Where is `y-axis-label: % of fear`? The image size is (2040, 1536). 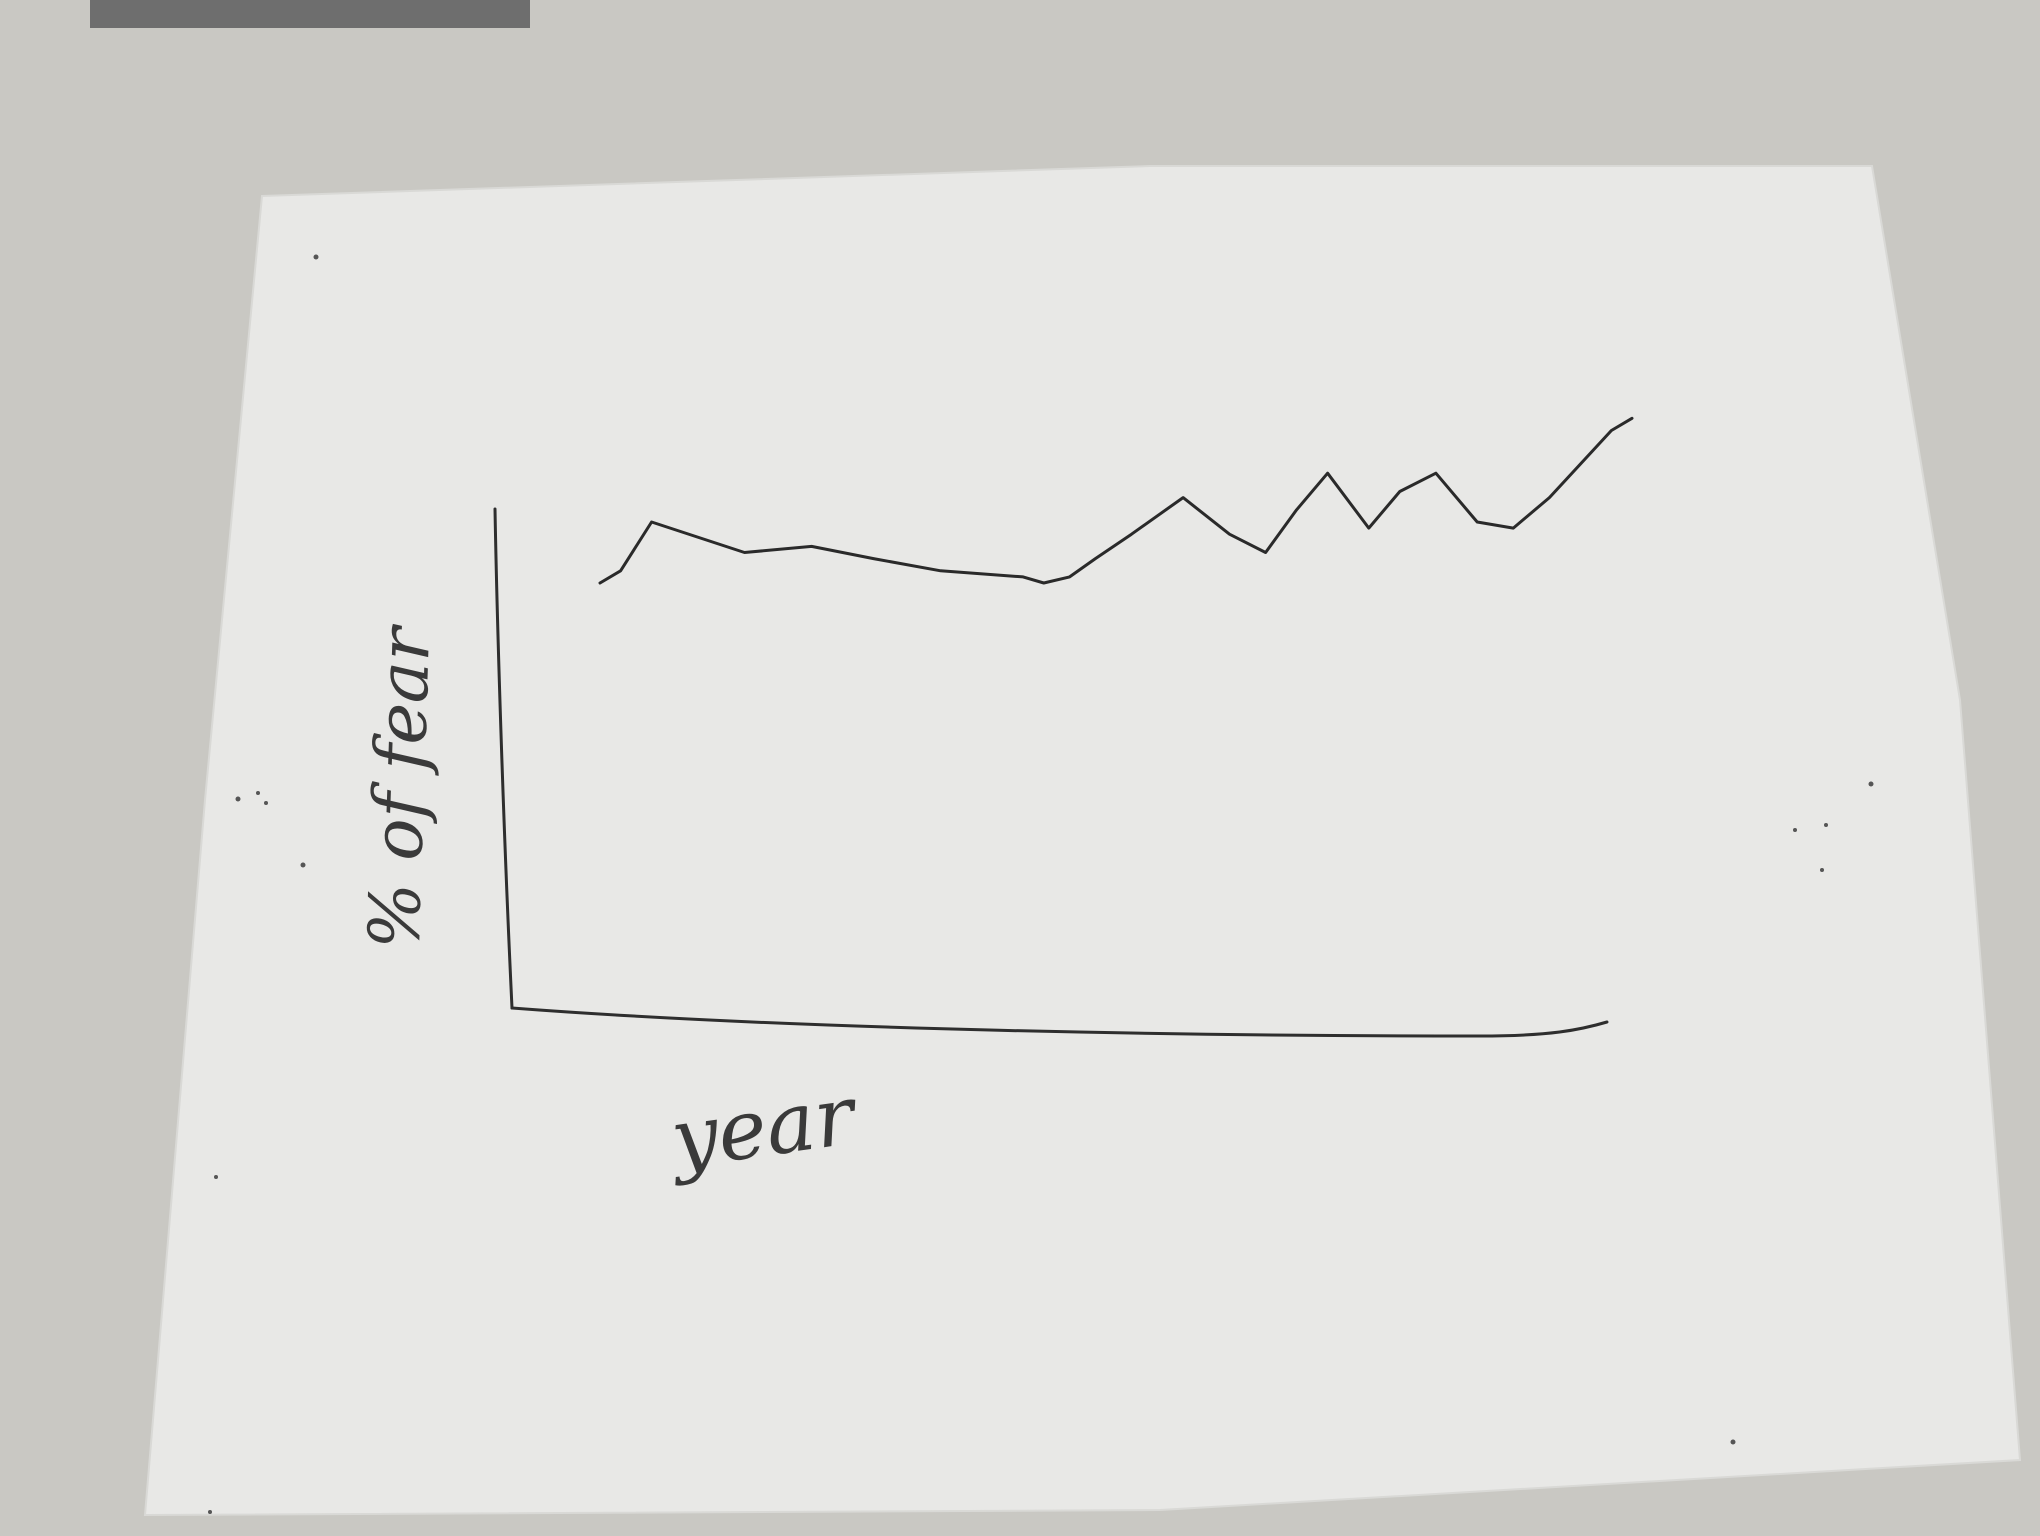
y-axis-label: % of fear is located at coordinates (399, 787).